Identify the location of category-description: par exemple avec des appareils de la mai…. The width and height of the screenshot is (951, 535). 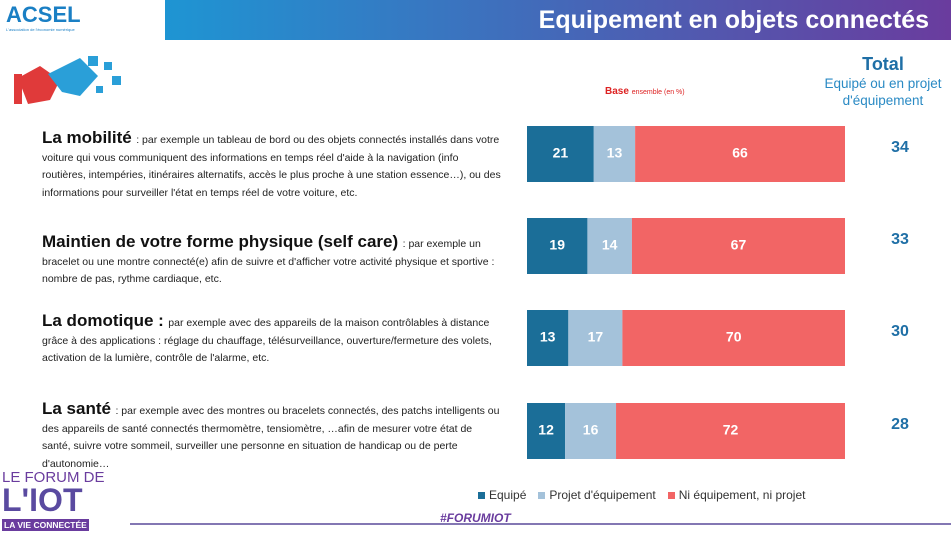
(267, 340).